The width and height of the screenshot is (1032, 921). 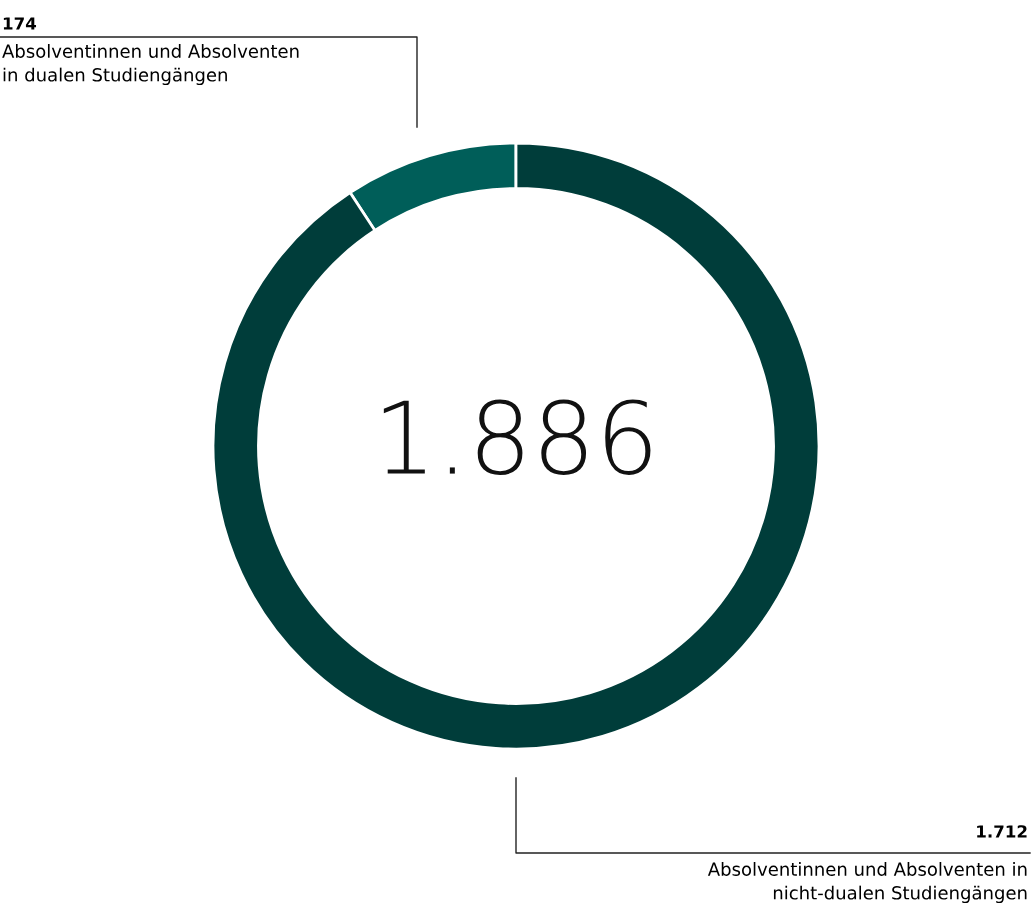 I want to click on slice-label: Absolventinnen und Absolventen in dualen Studiengängen, so click(x=150, y=65).